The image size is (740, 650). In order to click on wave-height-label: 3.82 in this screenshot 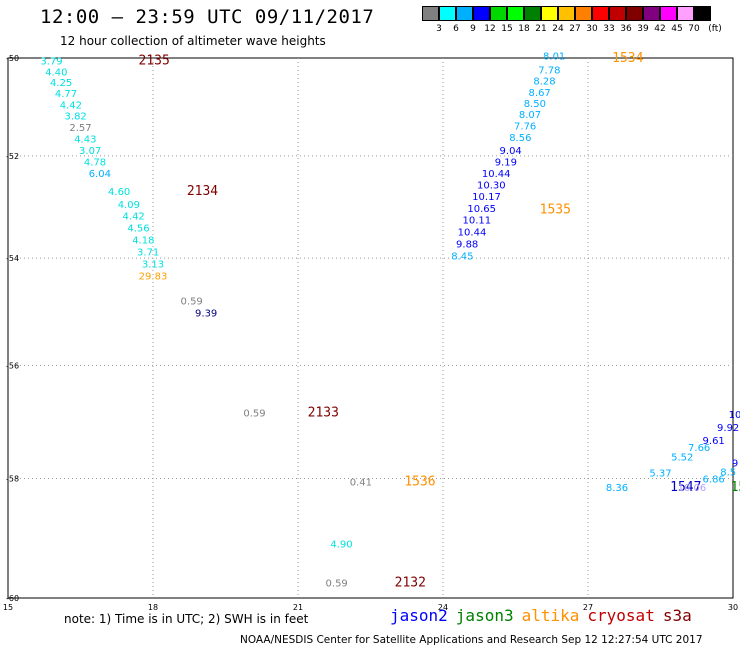, I will do `click(76, 117)`.